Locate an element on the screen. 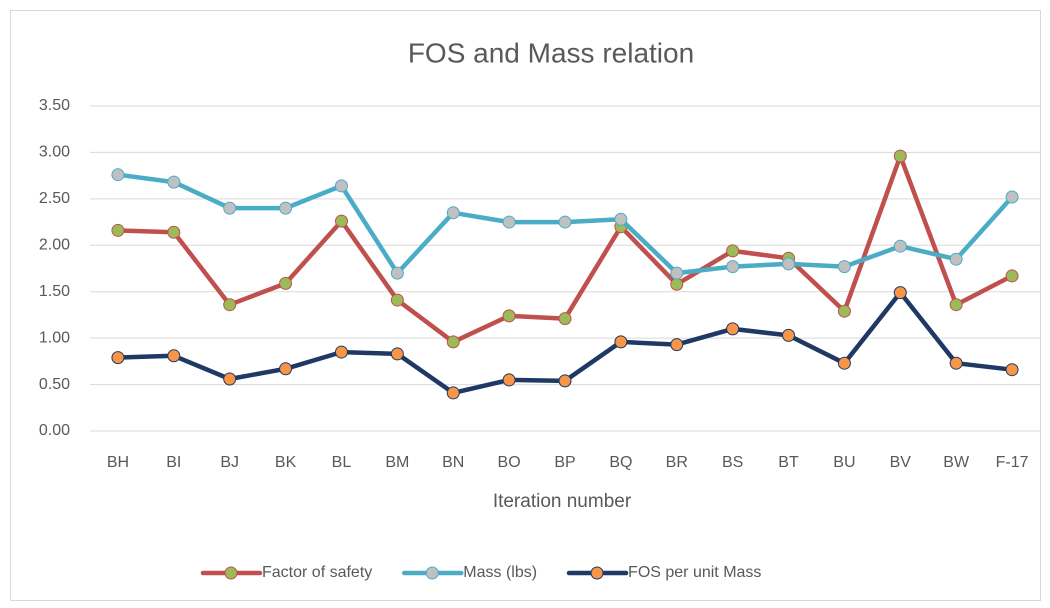 The image size is (1050, 608). x-tick-label: BO is located at coordinates (509, 462).